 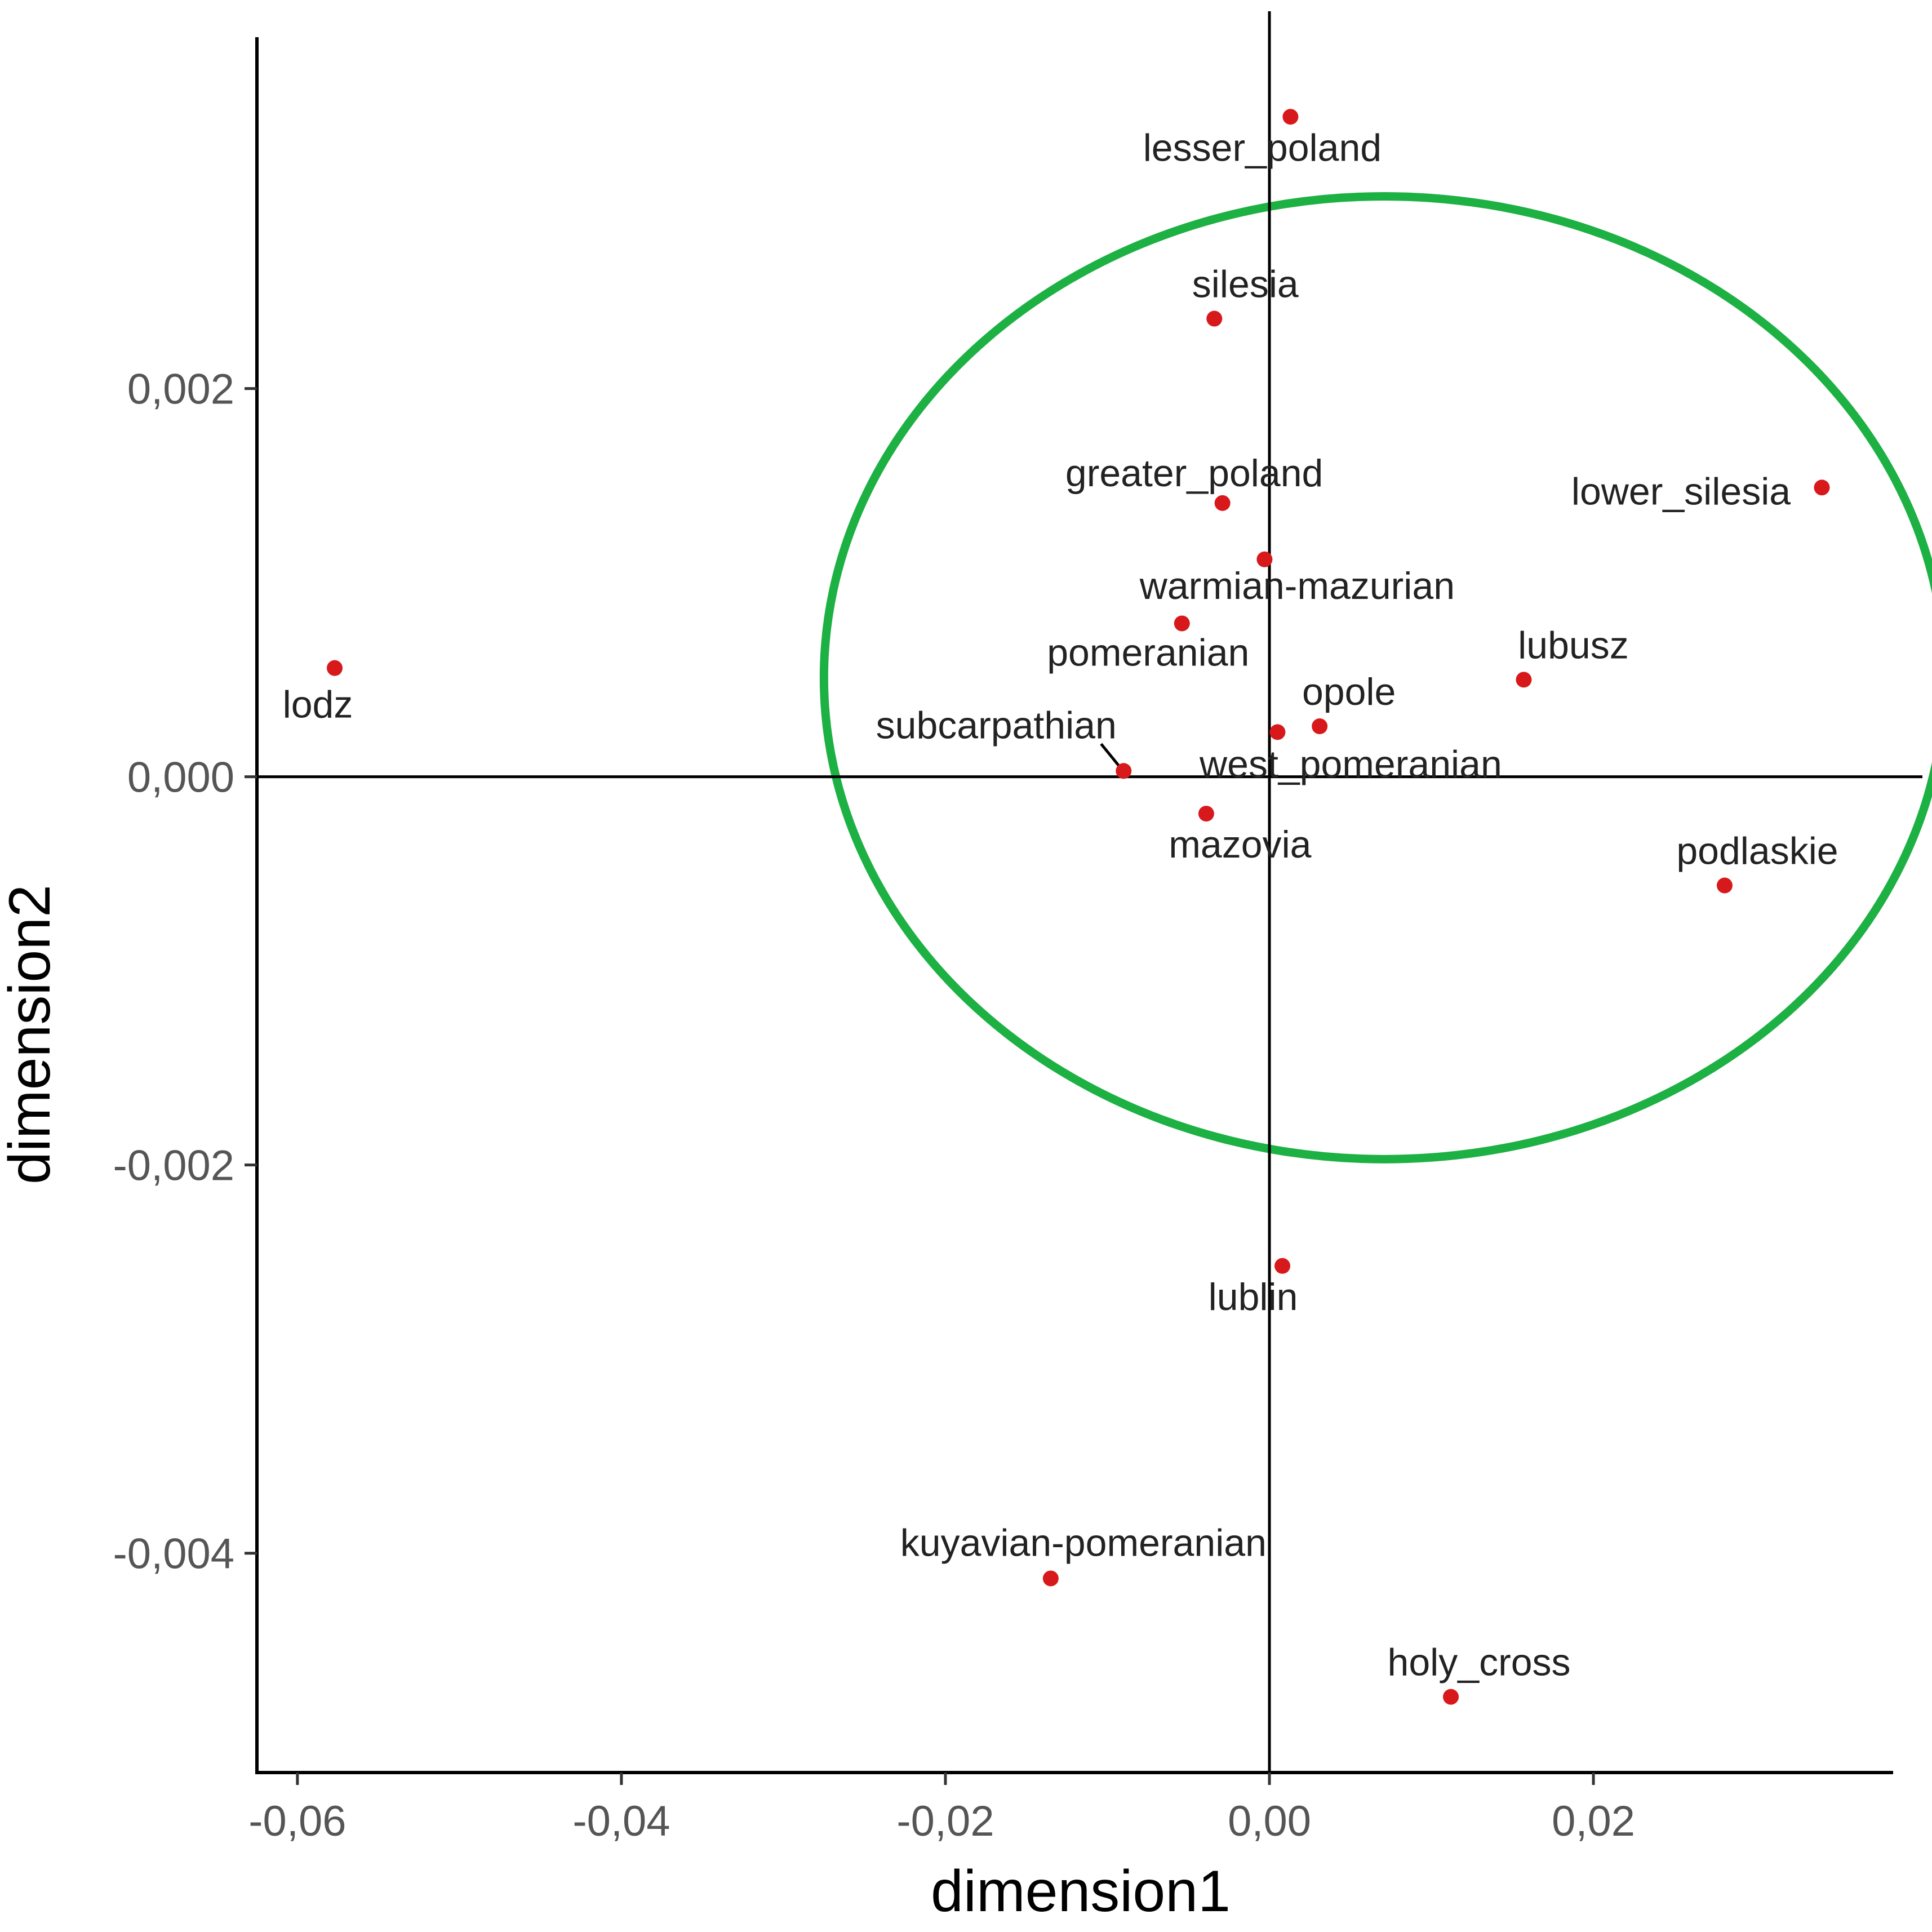 I want to click on point-label: lesser_poland, so click(x=1262, y=147).